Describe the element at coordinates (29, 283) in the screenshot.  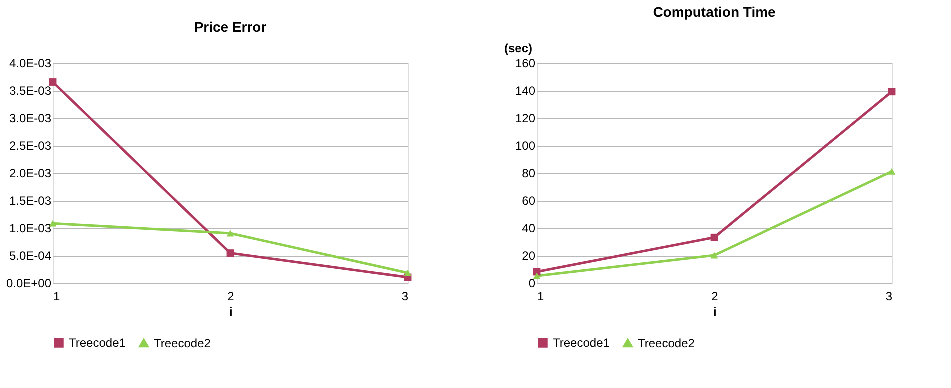
I see `y-tick-label: 0.0E+00` at that location.